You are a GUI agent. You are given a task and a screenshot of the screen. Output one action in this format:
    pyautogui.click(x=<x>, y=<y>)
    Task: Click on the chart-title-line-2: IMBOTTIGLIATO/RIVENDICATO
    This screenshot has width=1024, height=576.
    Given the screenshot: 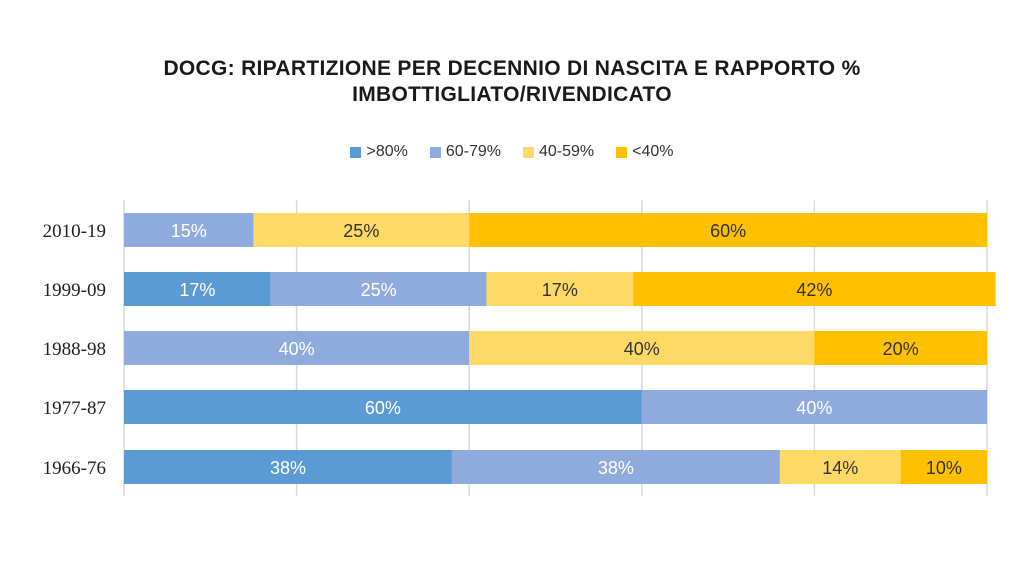 What is the action you would take?
    pyautogui.click(x=512, y=94)
    